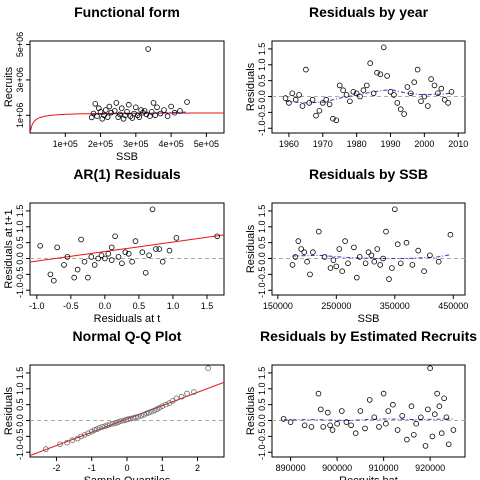  Describe the element at coordinates (105, 306) in the screenshot. I see `x-tick-label: 0.0` at that location.